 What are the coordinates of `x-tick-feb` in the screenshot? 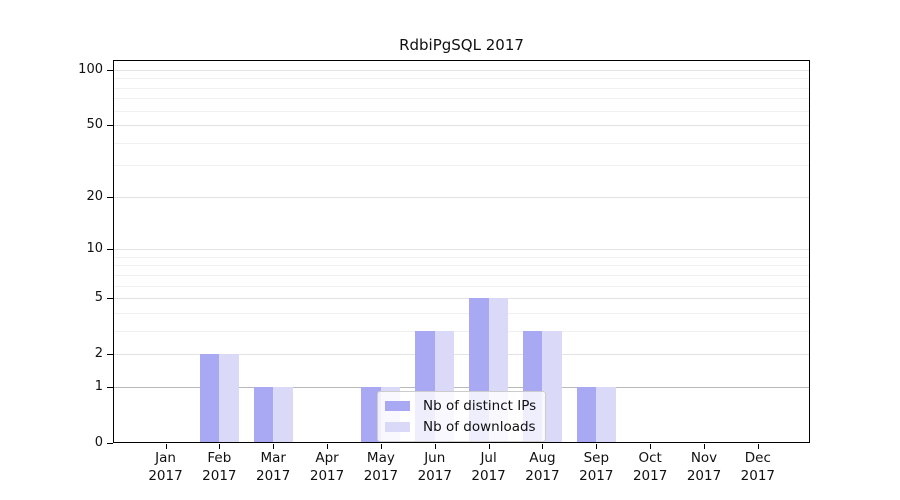 It's located at (220, 446).